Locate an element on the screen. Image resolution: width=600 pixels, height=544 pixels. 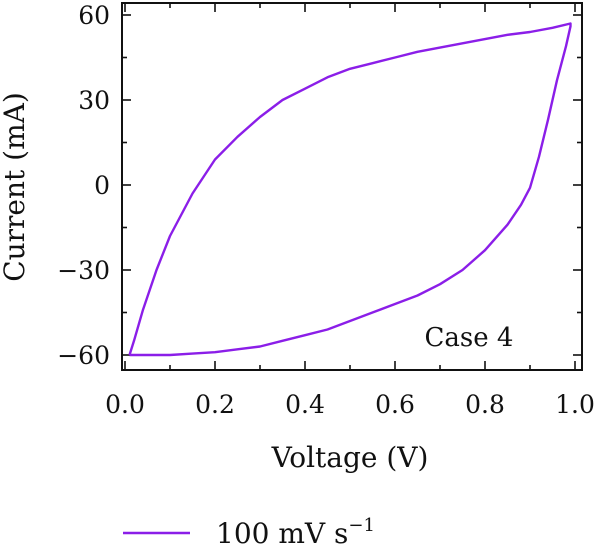
legend-label-main: 100 mV s is located at coordinates (282, 530).